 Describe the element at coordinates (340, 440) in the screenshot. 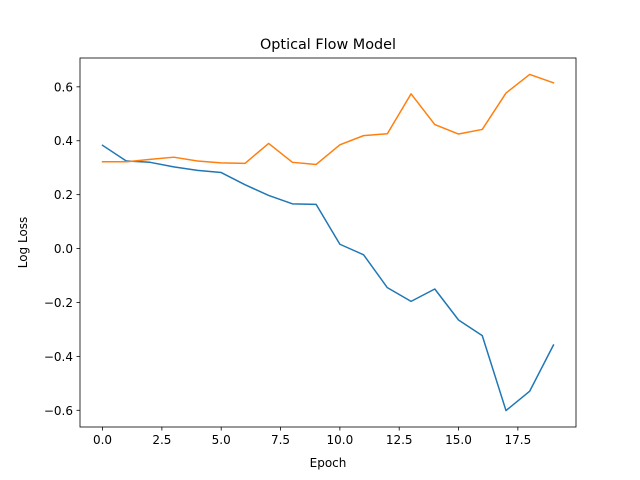

I see `x-tick-label: 10.0` at that location.